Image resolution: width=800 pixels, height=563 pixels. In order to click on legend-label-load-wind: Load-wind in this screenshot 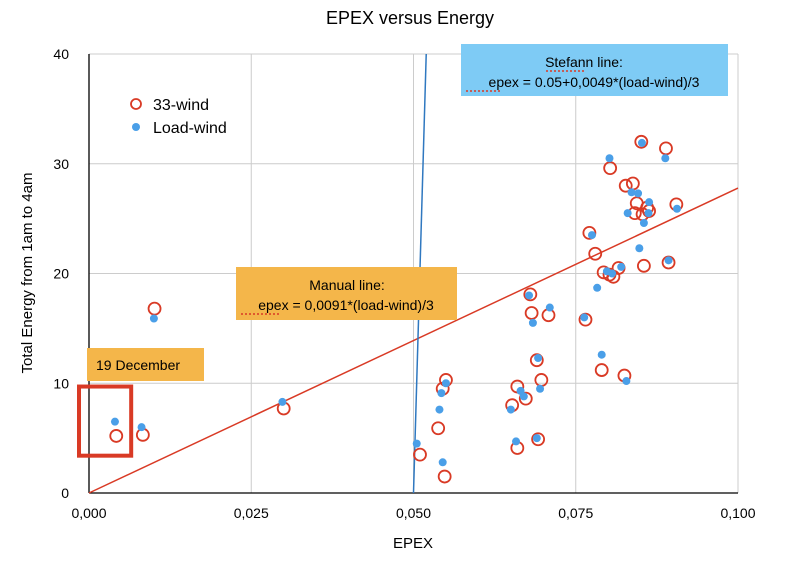, I will do `click(190, 128)`.